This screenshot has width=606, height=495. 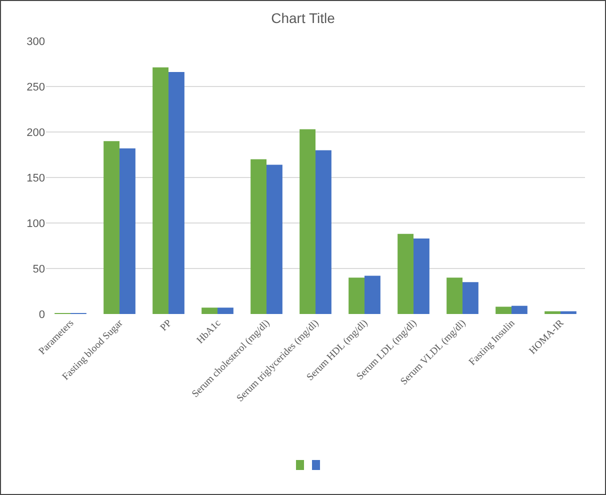 What do you see at coordinates (166, 326) in the screenshot?
I see `x-tick-label: PP` at bounding box center [166, 326].